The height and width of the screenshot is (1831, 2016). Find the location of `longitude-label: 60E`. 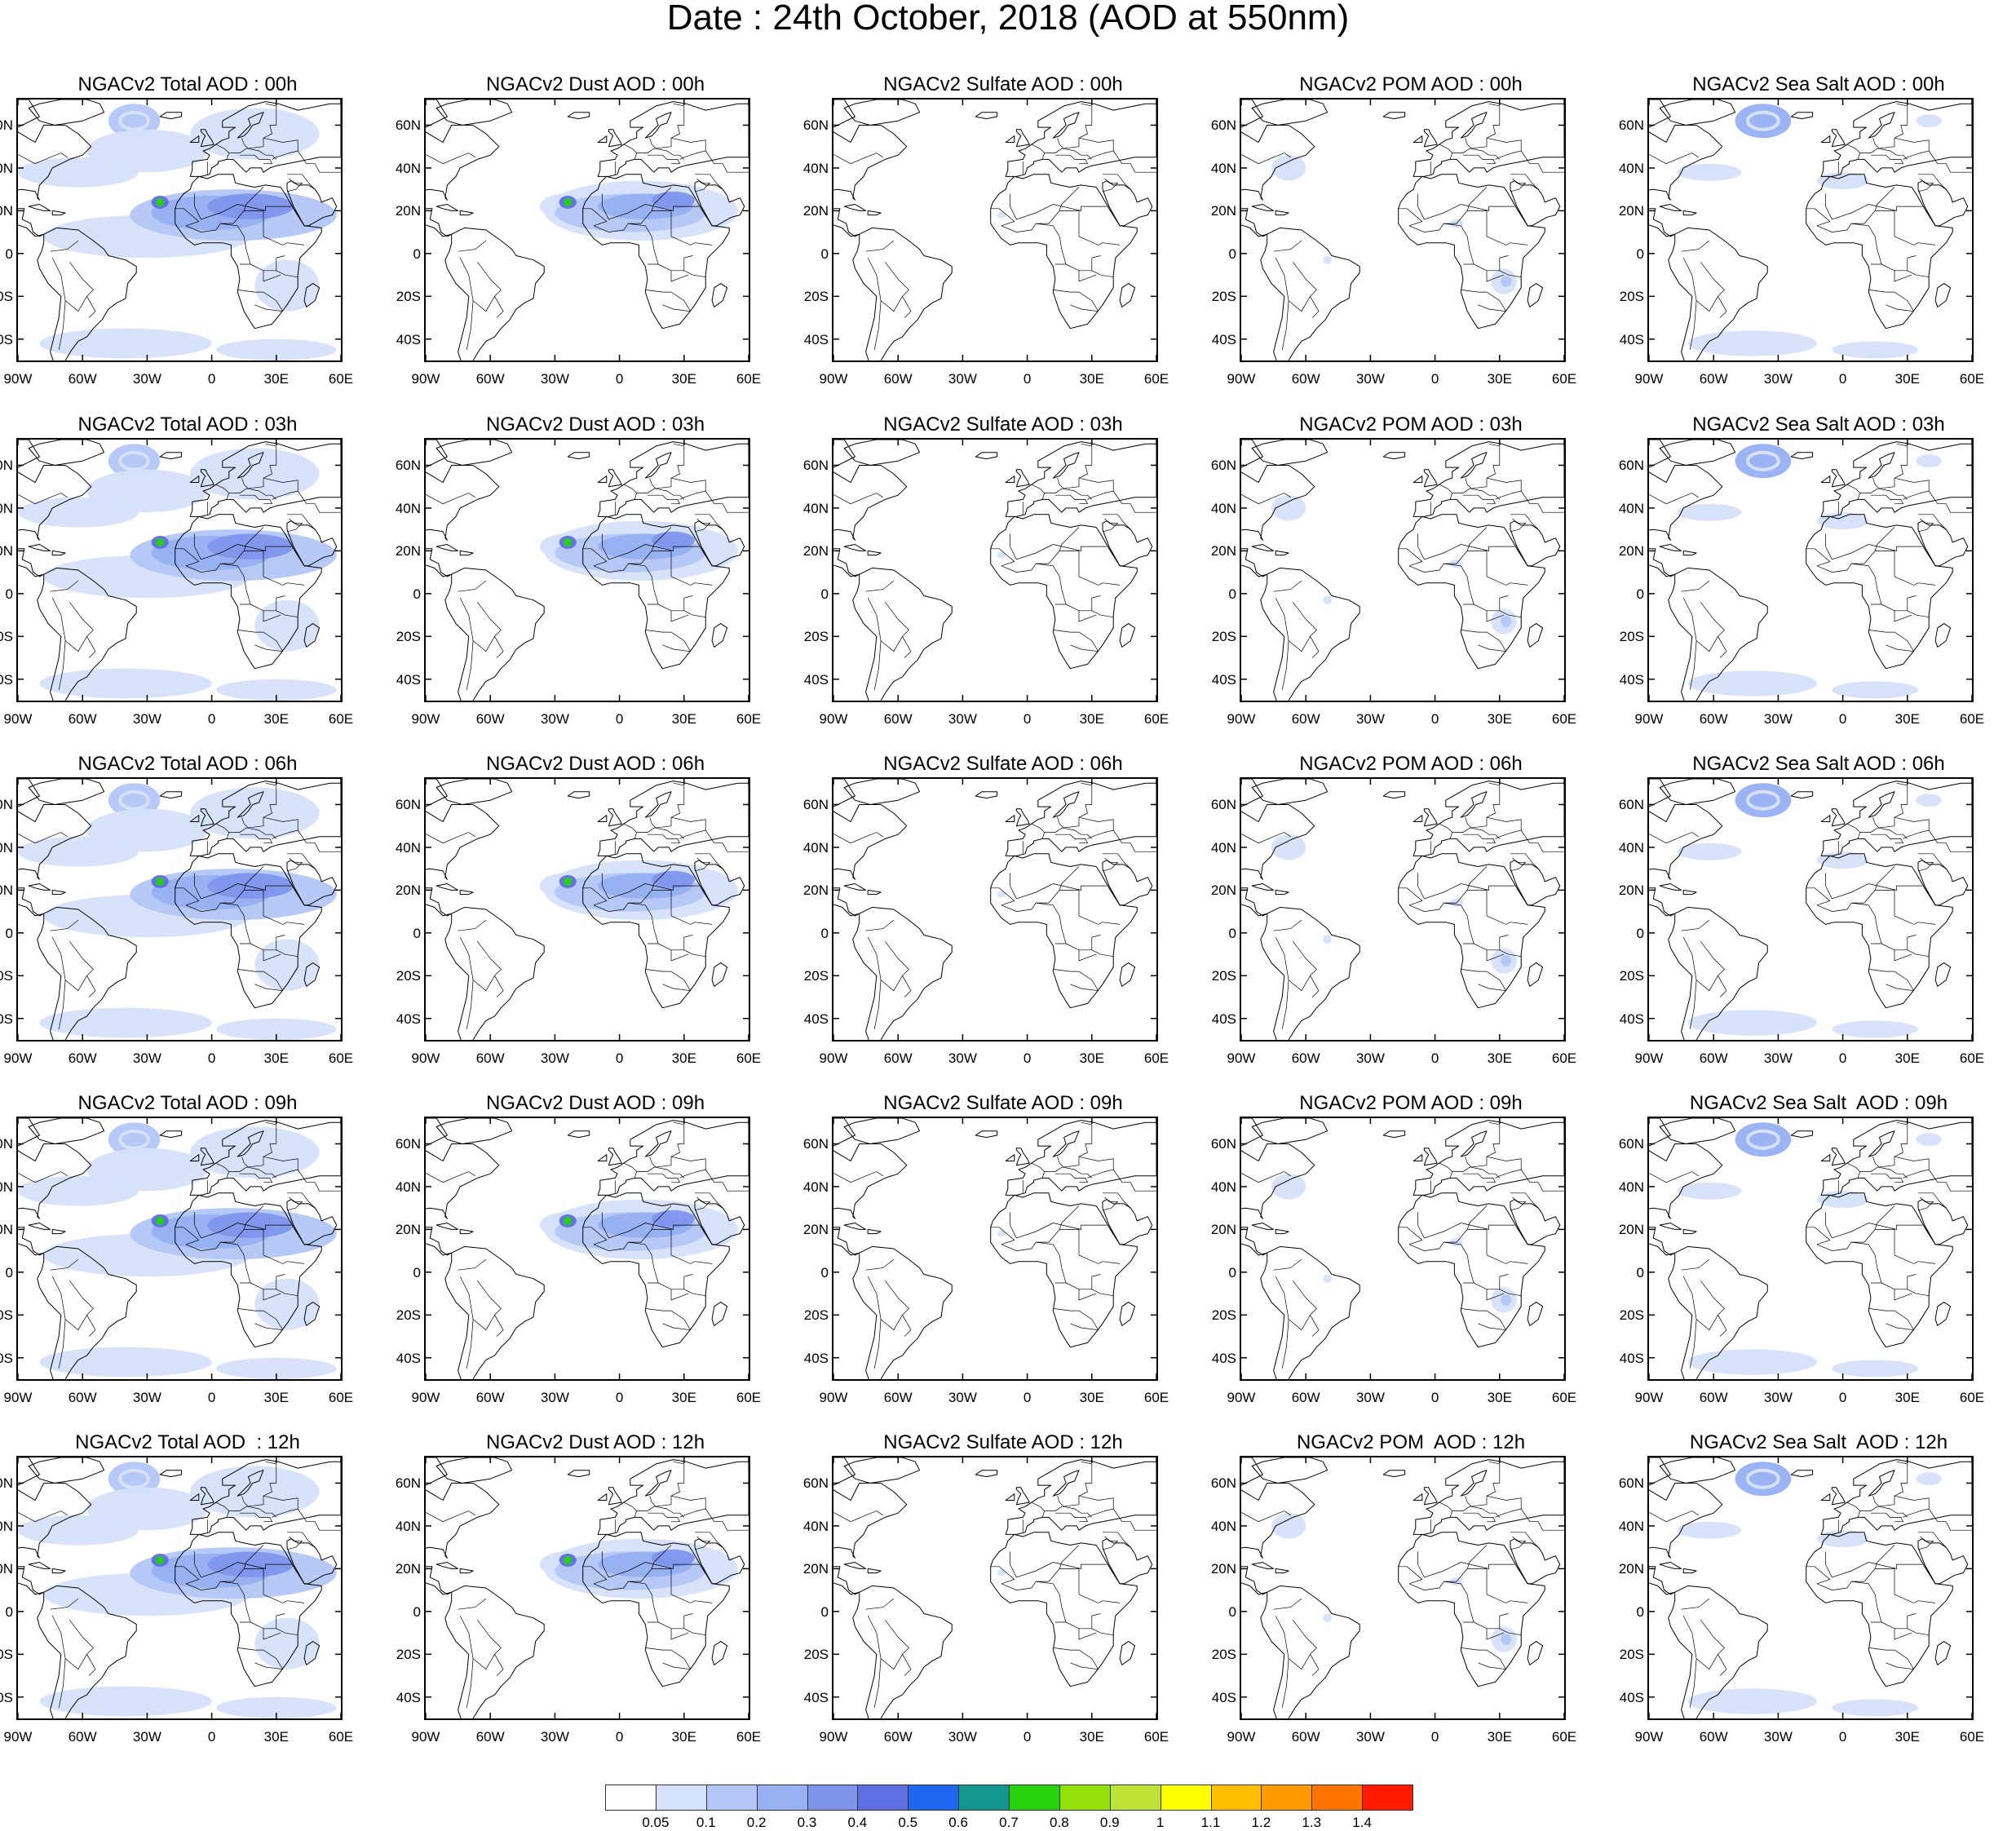

longitude-label: 60E is located at coordinates (1564, 719).